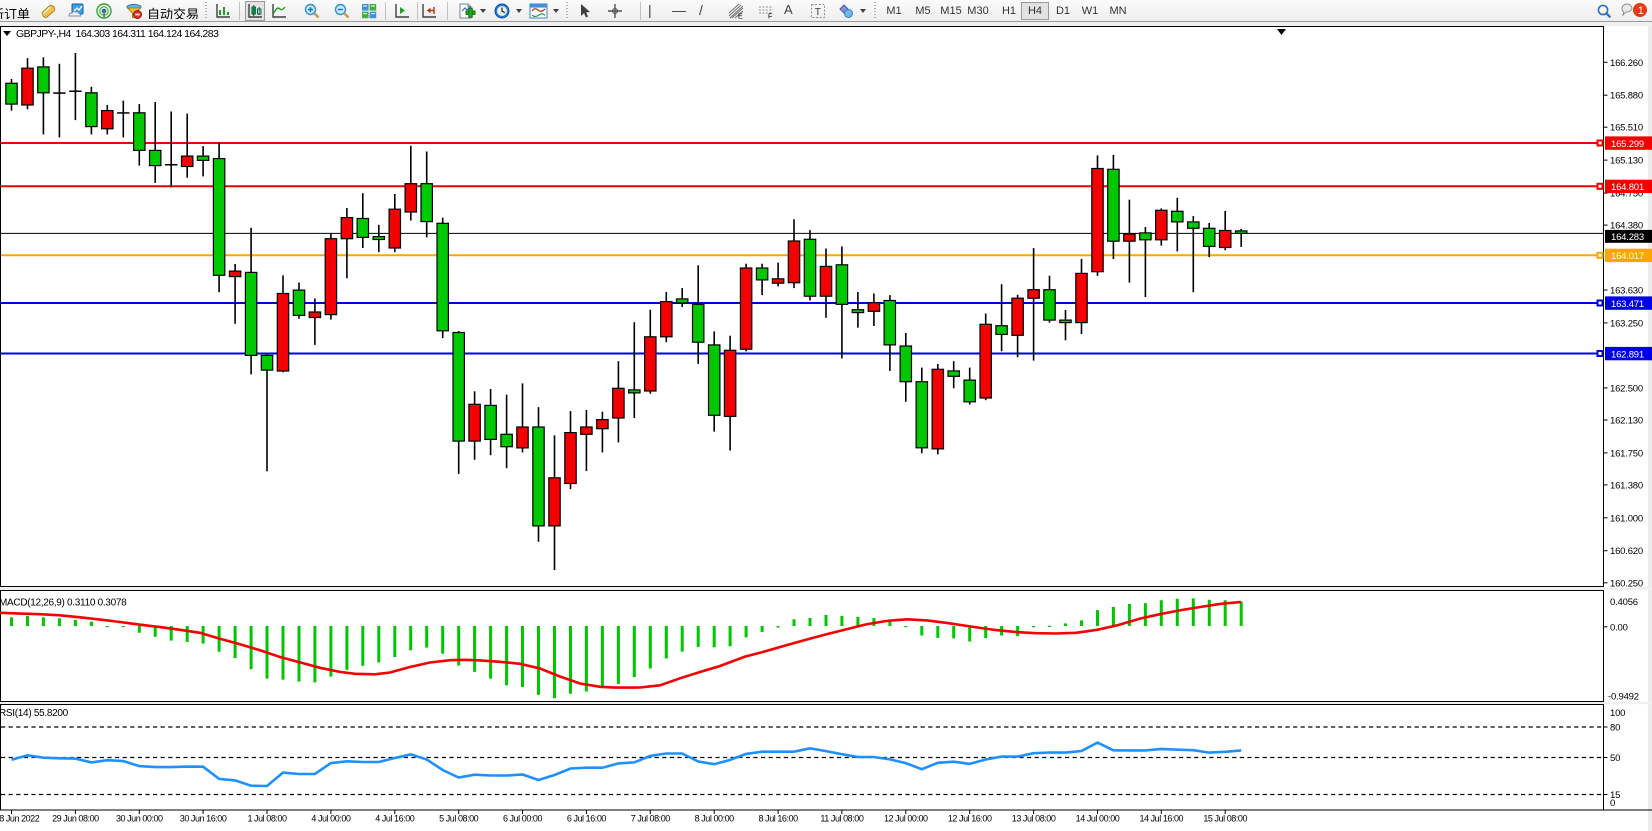 This screenshot has width=1652, height=831. What do you see at coordinates (34, 713) in the screenshot?
I see `svg-text: RSI(14) 55.8200` at bounding box center [34, 713].